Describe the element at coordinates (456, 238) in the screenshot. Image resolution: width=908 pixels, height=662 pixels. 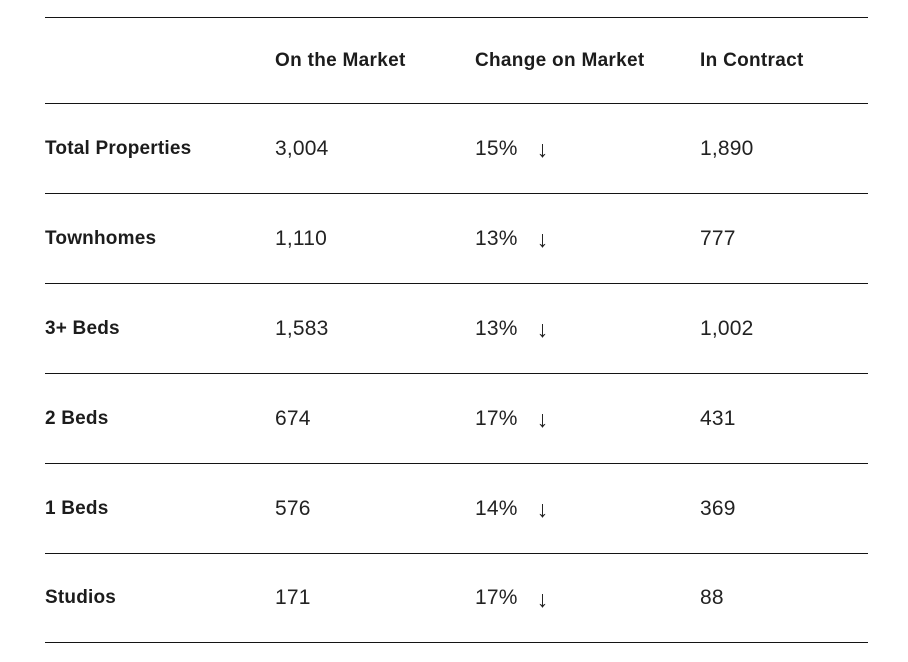
I see `table-row: Townhomes 1,110 13% ↓ 777` at that location.